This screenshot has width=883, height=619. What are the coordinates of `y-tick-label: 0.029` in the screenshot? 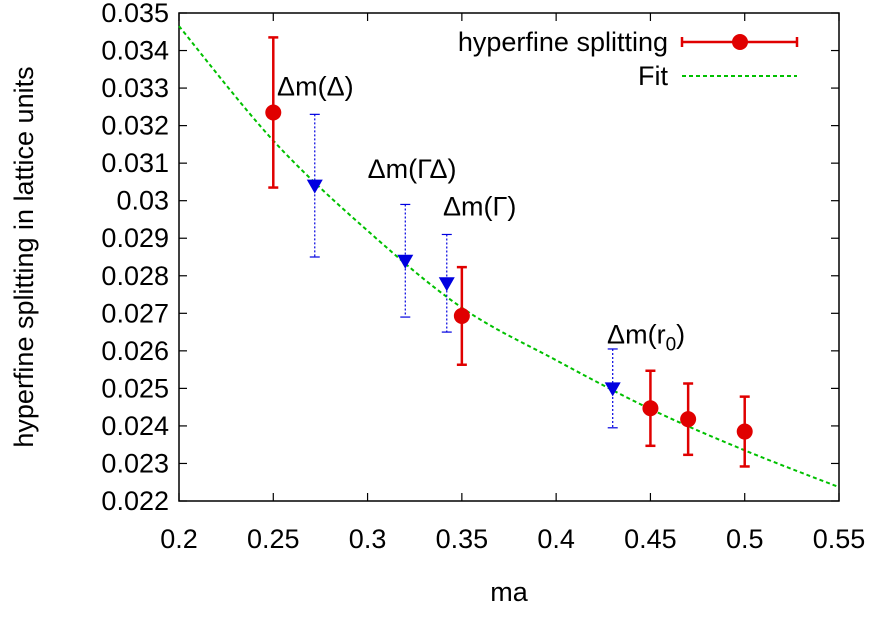 It's located at (135, 238).